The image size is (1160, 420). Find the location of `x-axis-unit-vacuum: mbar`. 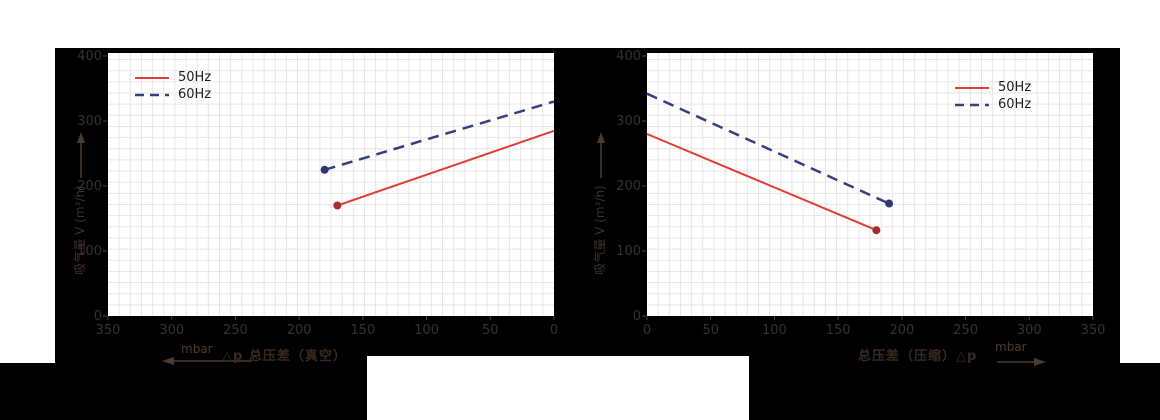

x-axis-unit-vacuum: mbar is located at coordinates (197, 349).